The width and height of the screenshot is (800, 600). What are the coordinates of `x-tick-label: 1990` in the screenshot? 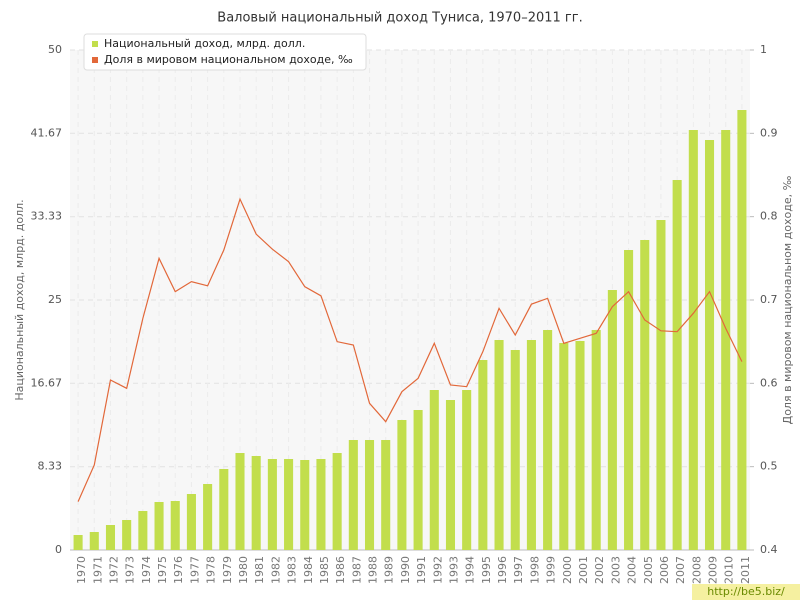 It's located at (405, 570).